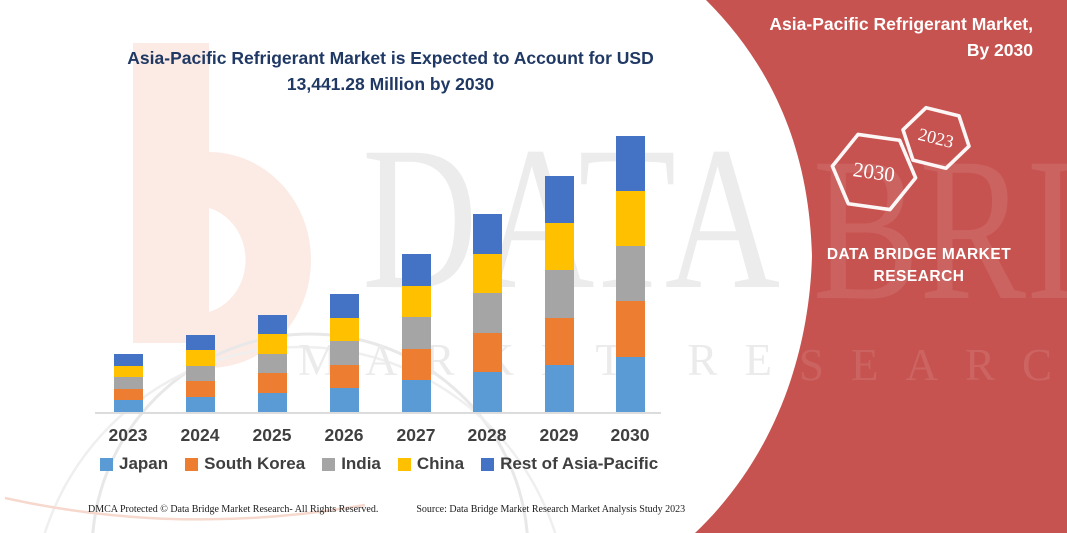 Image resolution: width=1067 pixels, height=533 pixels. I want to click on bar-segment-china-2025, so click(272, 344).